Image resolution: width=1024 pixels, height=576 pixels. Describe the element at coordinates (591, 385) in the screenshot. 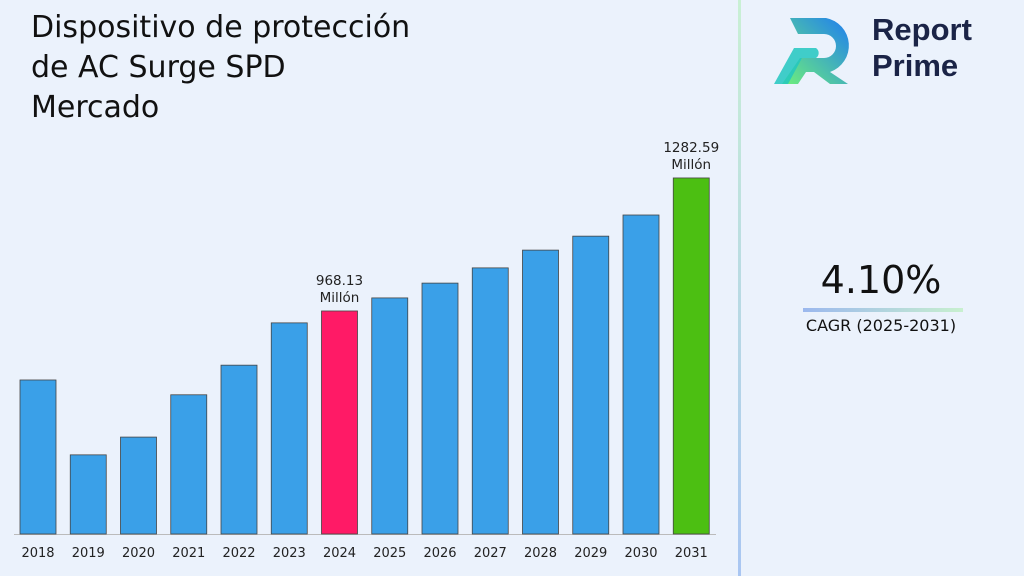

I see `bar-2029` at that location.